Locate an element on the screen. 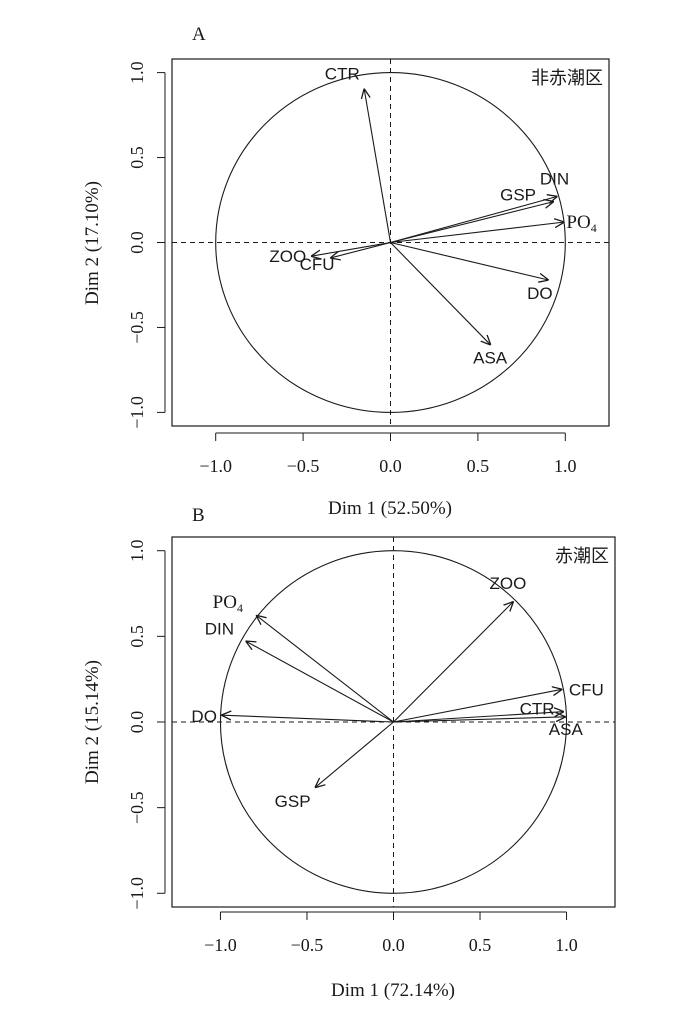  panel-label: A is located at coordinates (199, 34).